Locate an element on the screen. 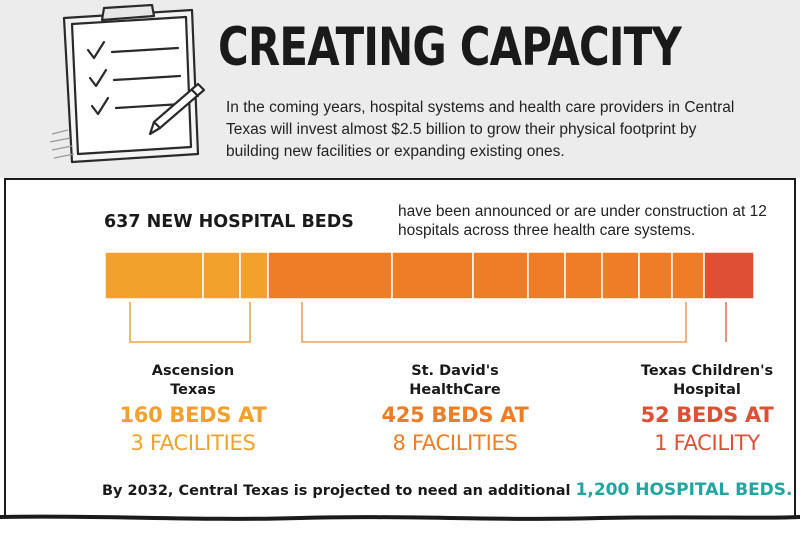 The height and width of the screenshot is (543, 800). texas-childrens-name-line1: Texas Children's is located at coordinates (707, 371).